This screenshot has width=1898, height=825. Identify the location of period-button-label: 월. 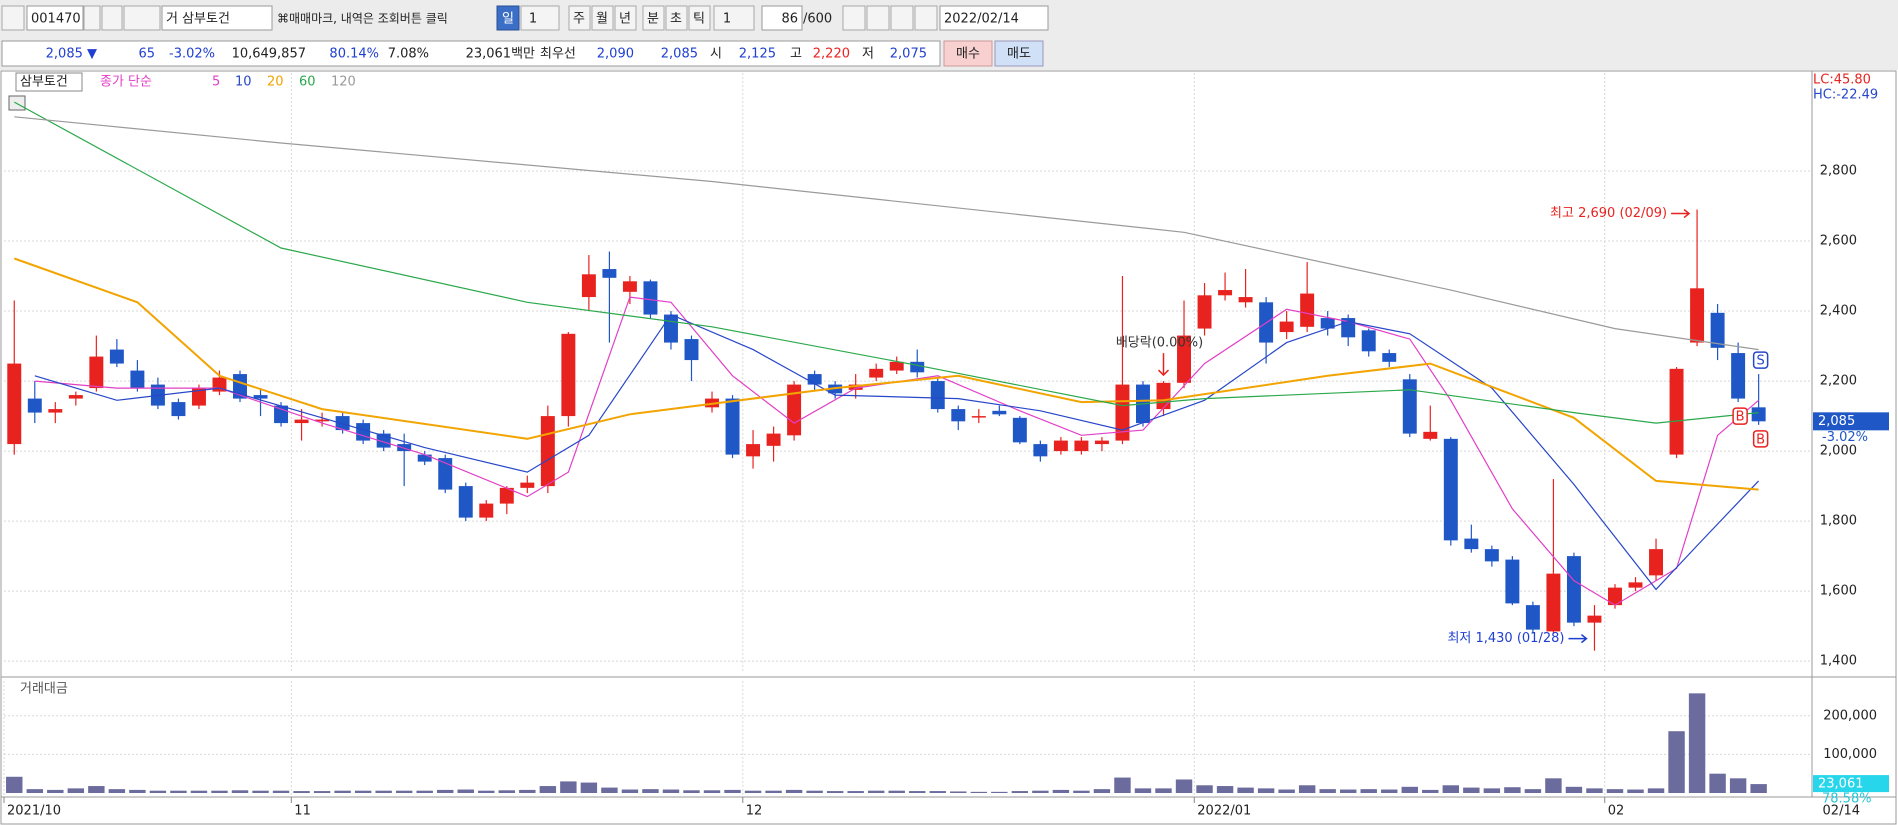
(602, 19).